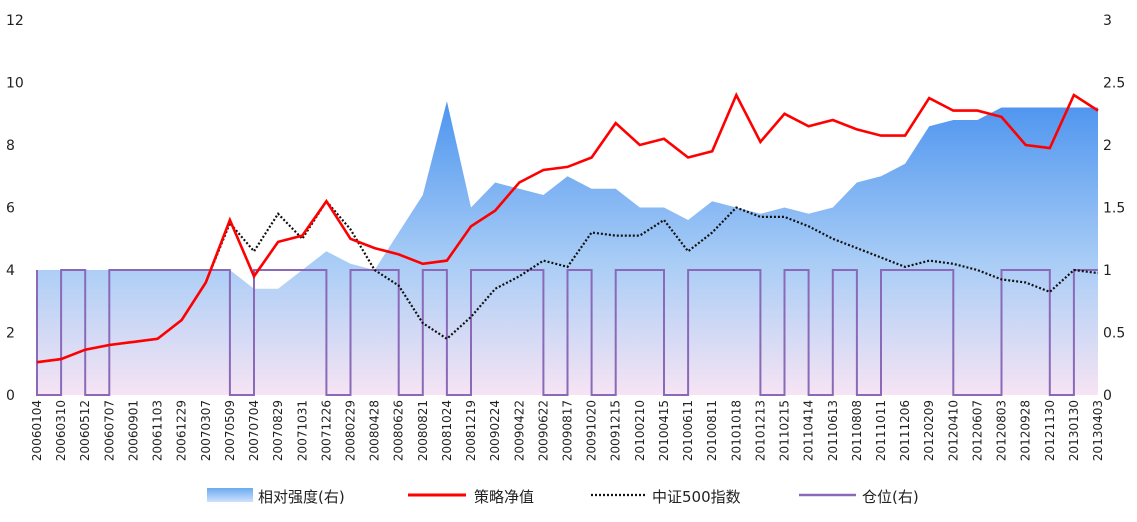 The width and height of the screenshot is (1137, 522). Describe the element at coordinates (326, 430) in the screenshot. I see `x-axis-tick-label: 20071226` at that location.